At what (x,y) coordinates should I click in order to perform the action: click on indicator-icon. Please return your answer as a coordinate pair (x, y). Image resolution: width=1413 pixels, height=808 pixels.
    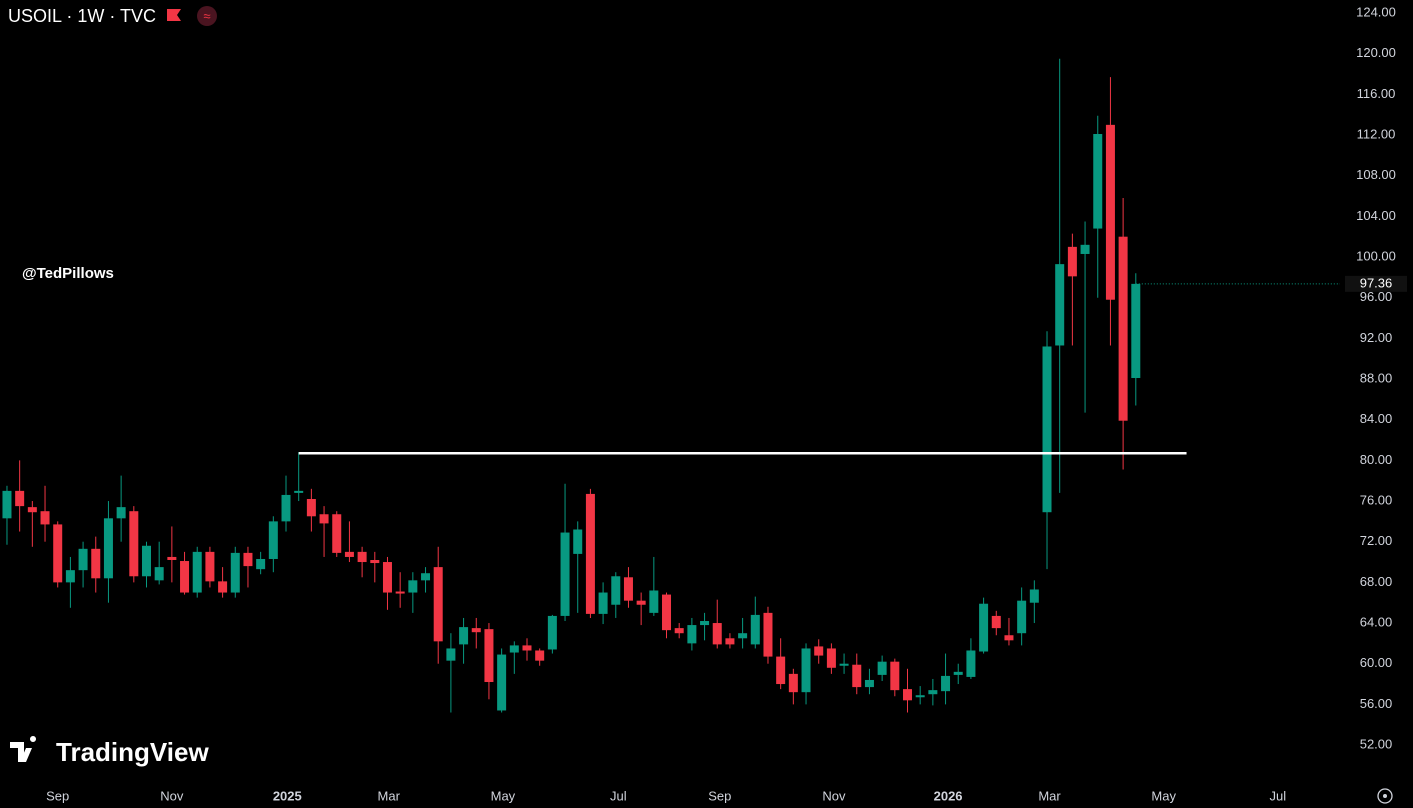
    Looking at the image, I should click on (207, 16).